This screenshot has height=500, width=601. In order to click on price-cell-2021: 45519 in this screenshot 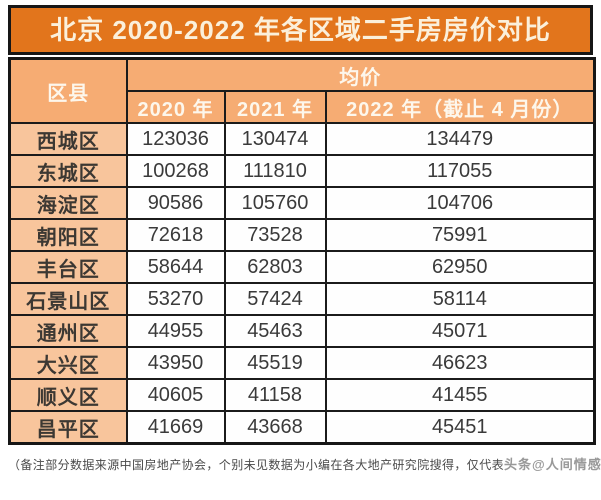, I will do `click(275, 363)`.